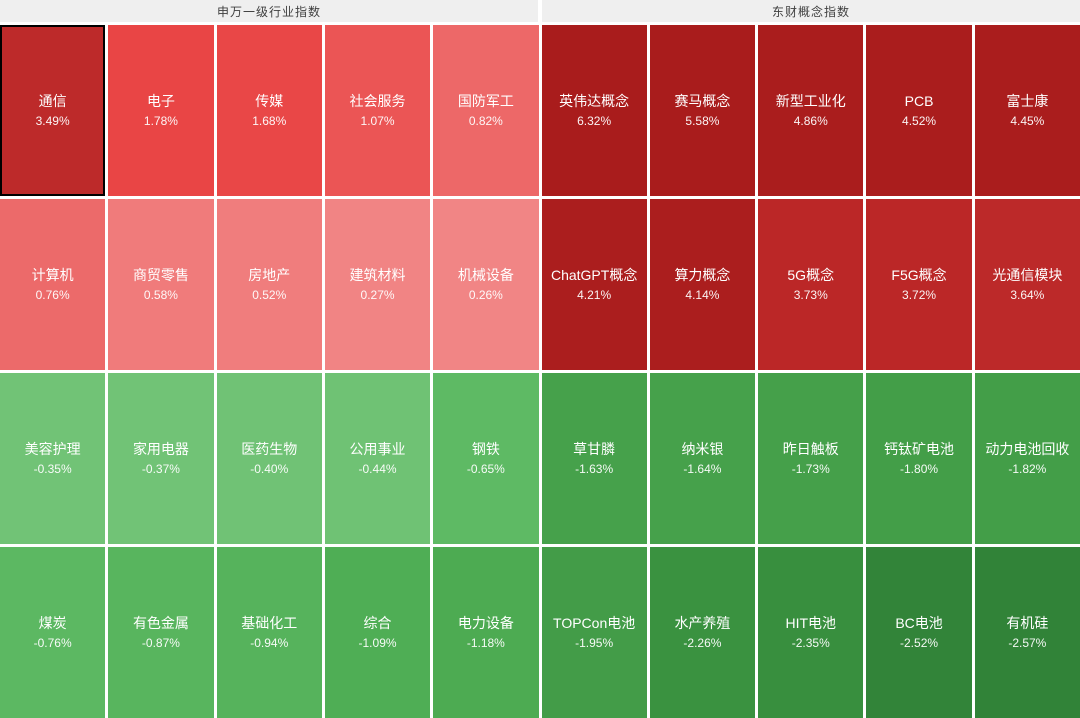 The height and width of the screenshot is (718, 1080). What do you see at coordinates (269, 469) in the screenshot?
I see `tile-change-pct: -0.40%` at bounding box center [269, 469].